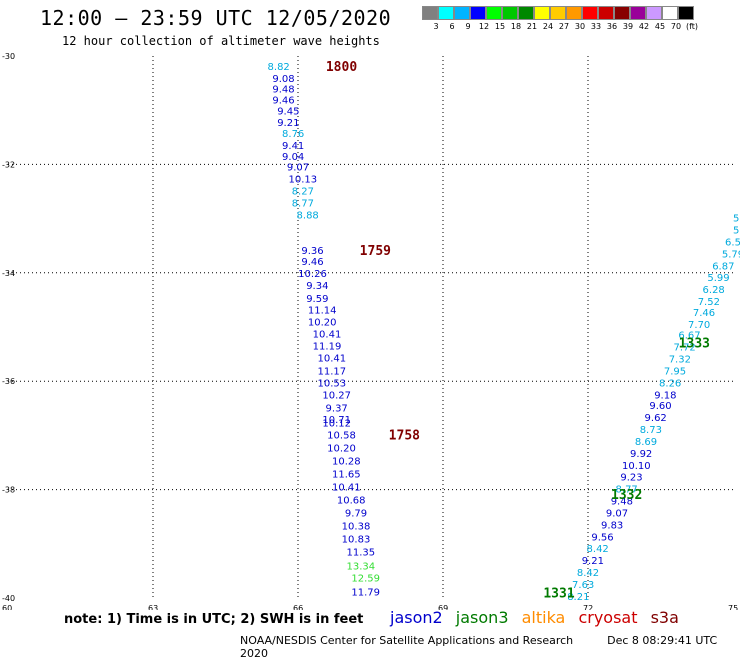 The image size is (740, 660). I want to click on colorbar-label: 33, so click(596, 26).